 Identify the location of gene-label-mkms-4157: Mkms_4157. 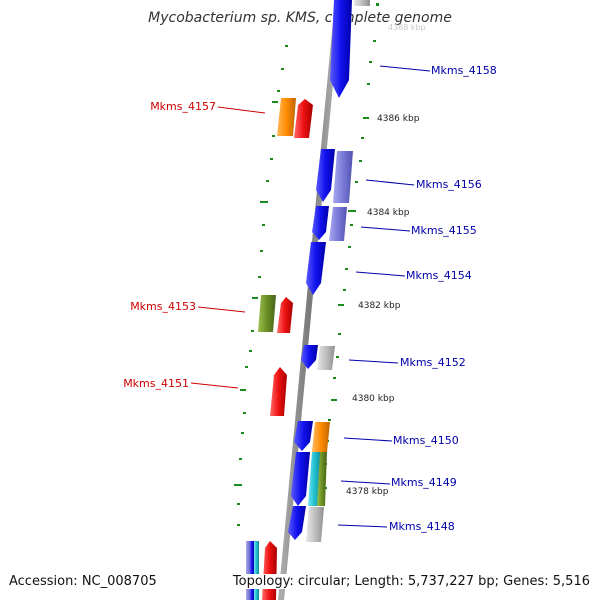
(183, 106).